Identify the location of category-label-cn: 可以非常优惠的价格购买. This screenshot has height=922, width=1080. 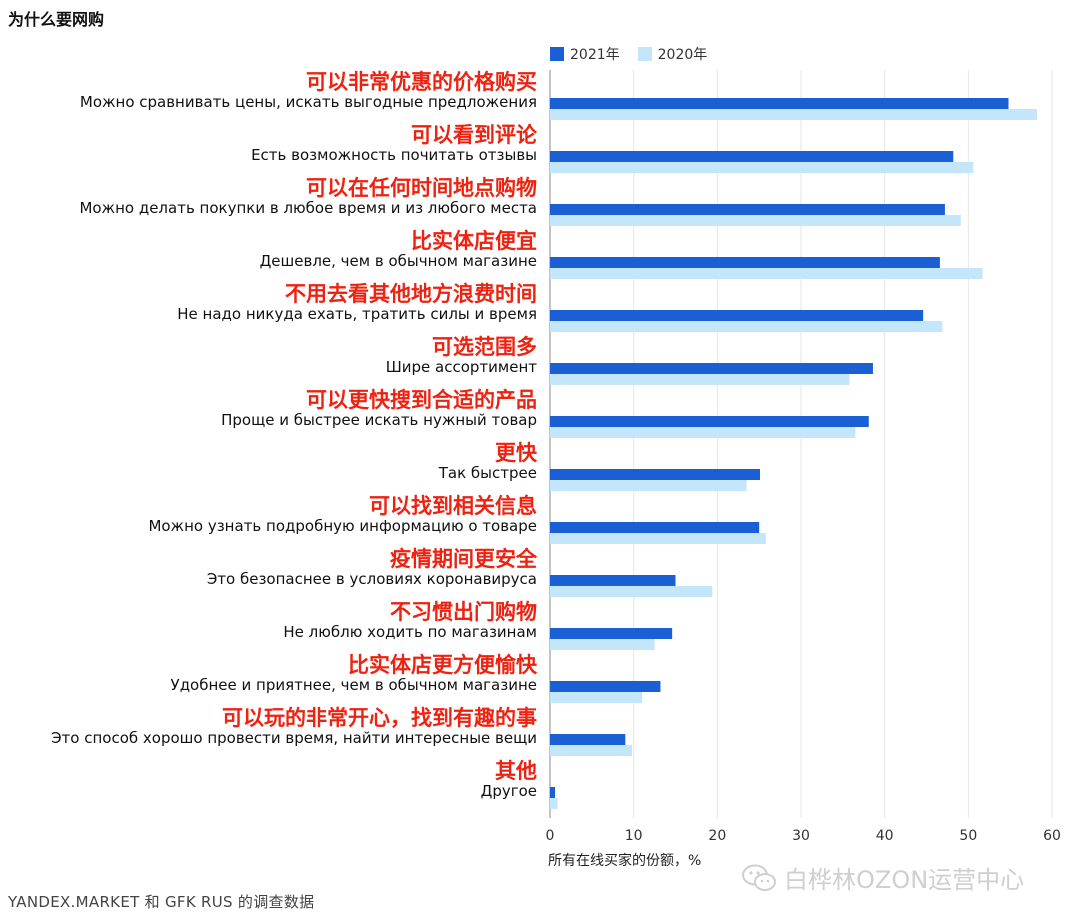
(421, 82).